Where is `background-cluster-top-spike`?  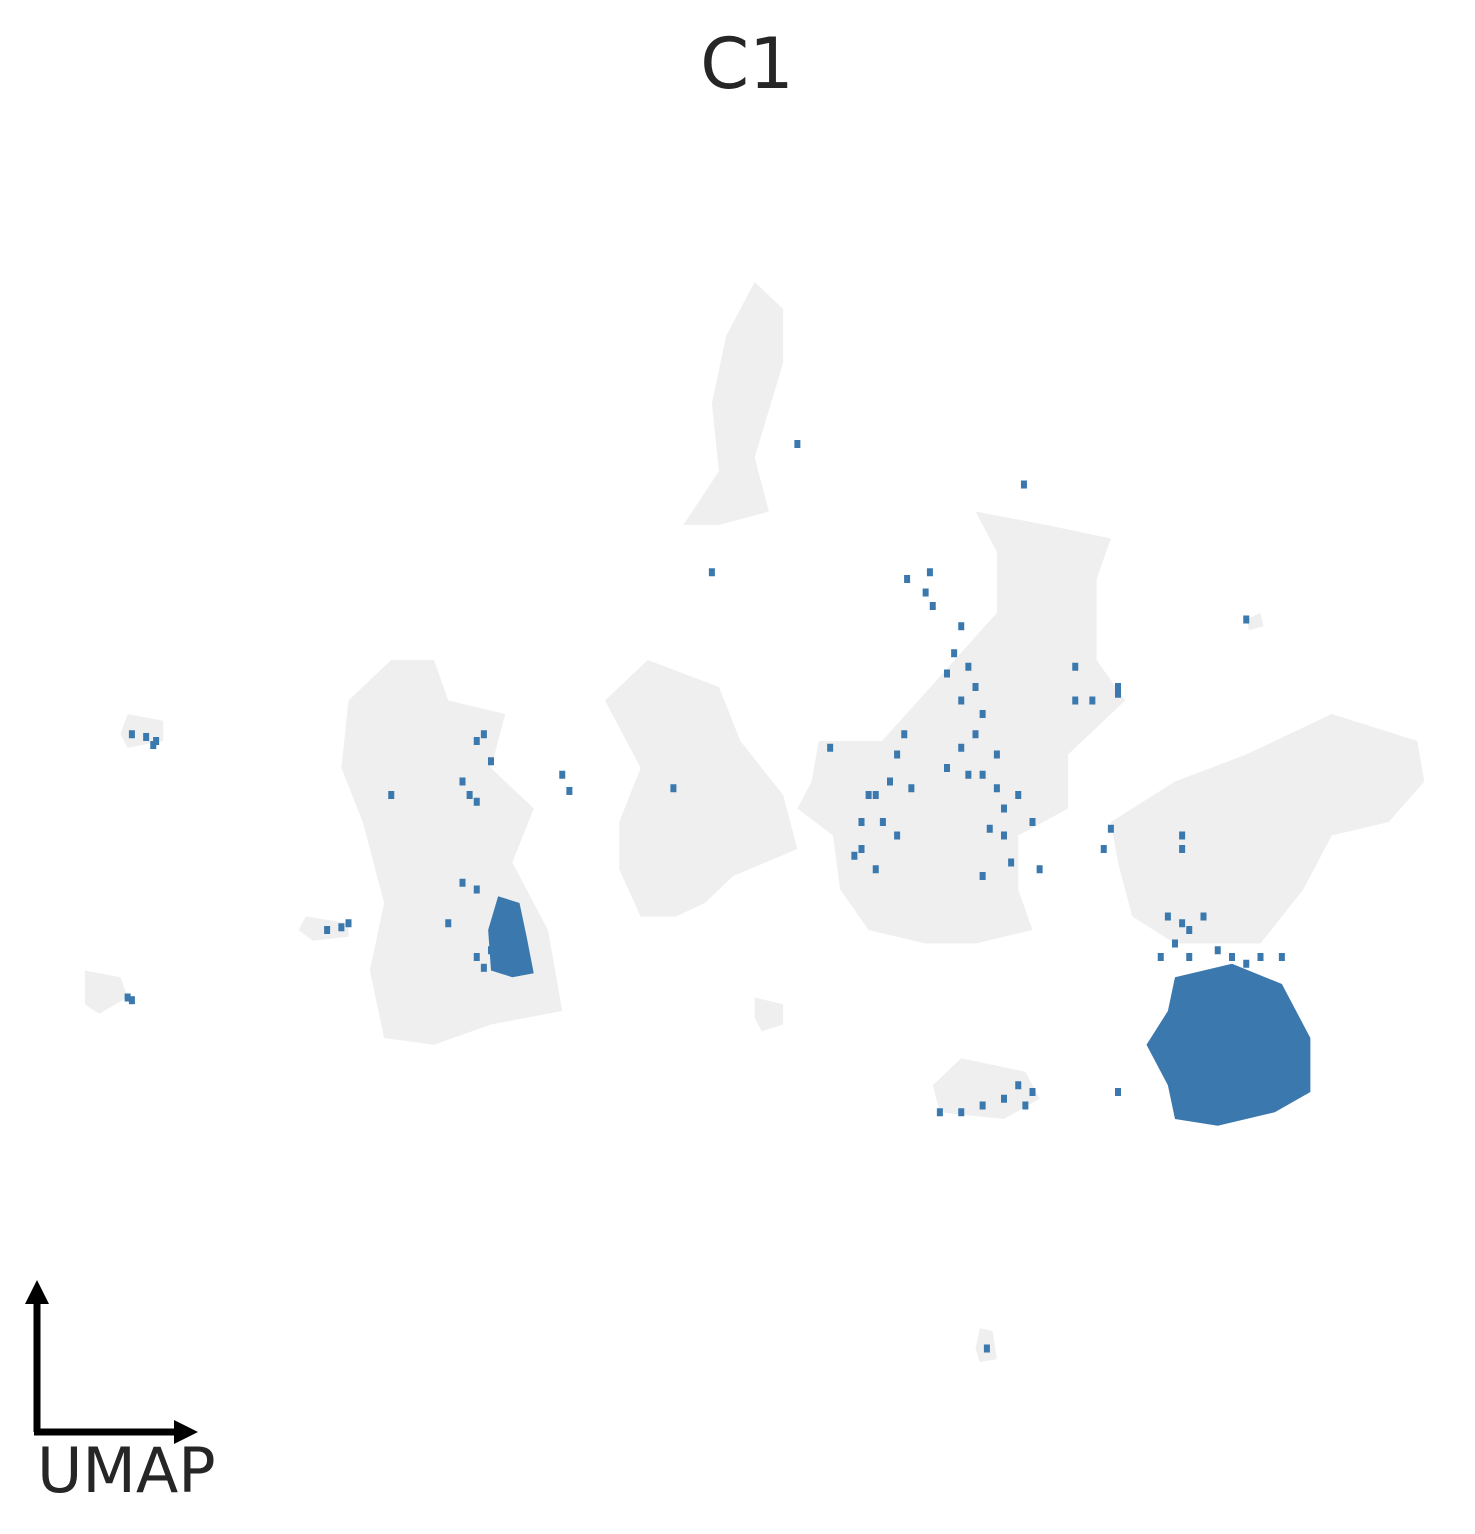
background-cluster-top-spike is located at coordinates (733, 403).